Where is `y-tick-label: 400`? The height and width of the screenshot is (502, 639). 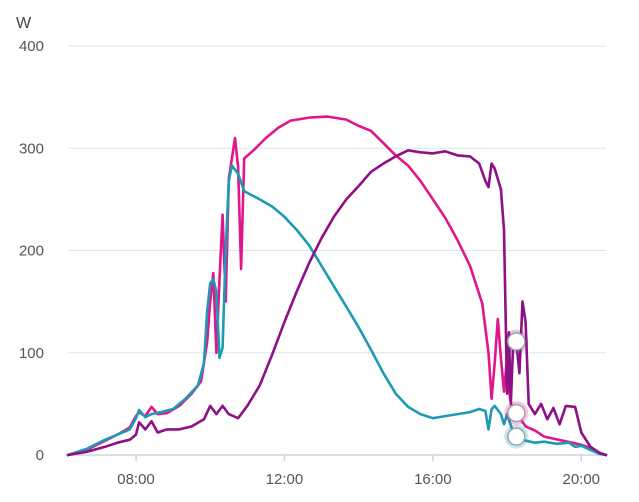 y-tick-label: 400 is located at coordinates (31, 46).